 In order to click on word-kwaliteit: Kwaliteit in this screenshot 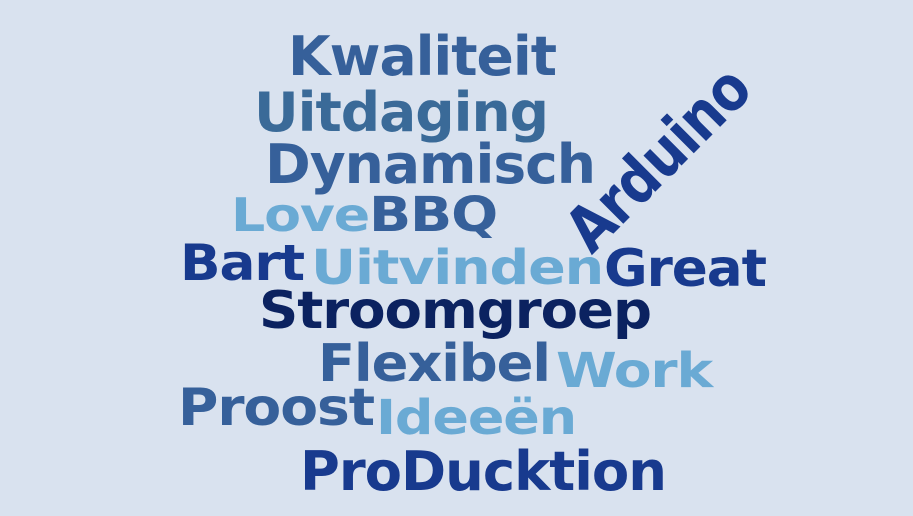, I will do `click(422, 56)`.